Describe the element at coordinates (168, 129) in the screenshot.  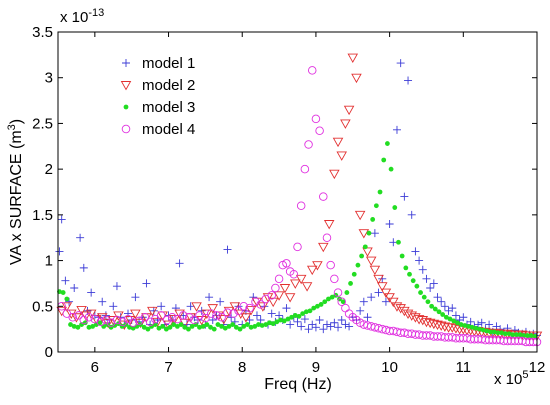
I see `legend-label: model 4` at that location.